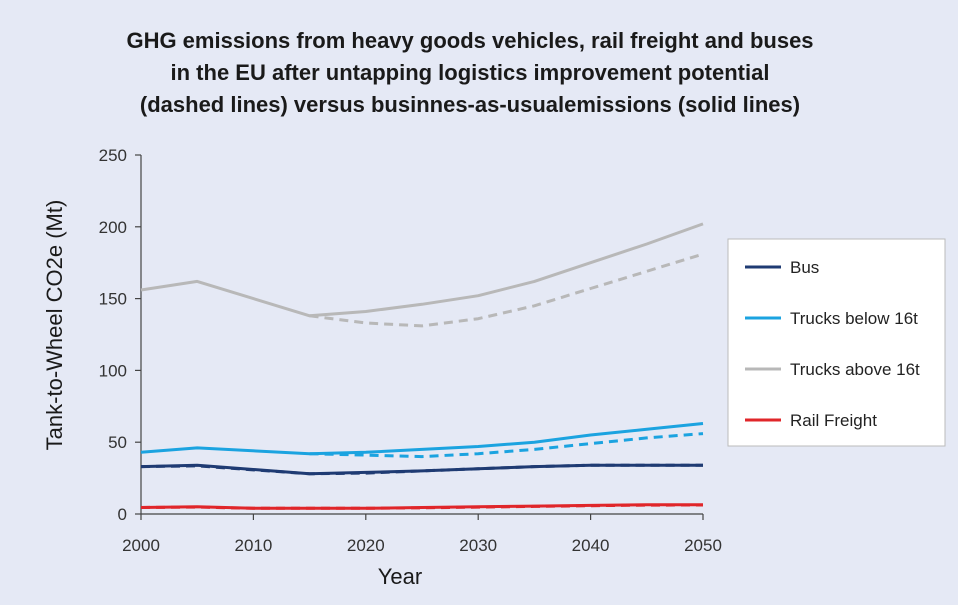 The width and height of the screenshot is (958, 605). Describe the element at coordinates (113, 299) in the screenshot. I see `y-tick-label: 150` at that location.